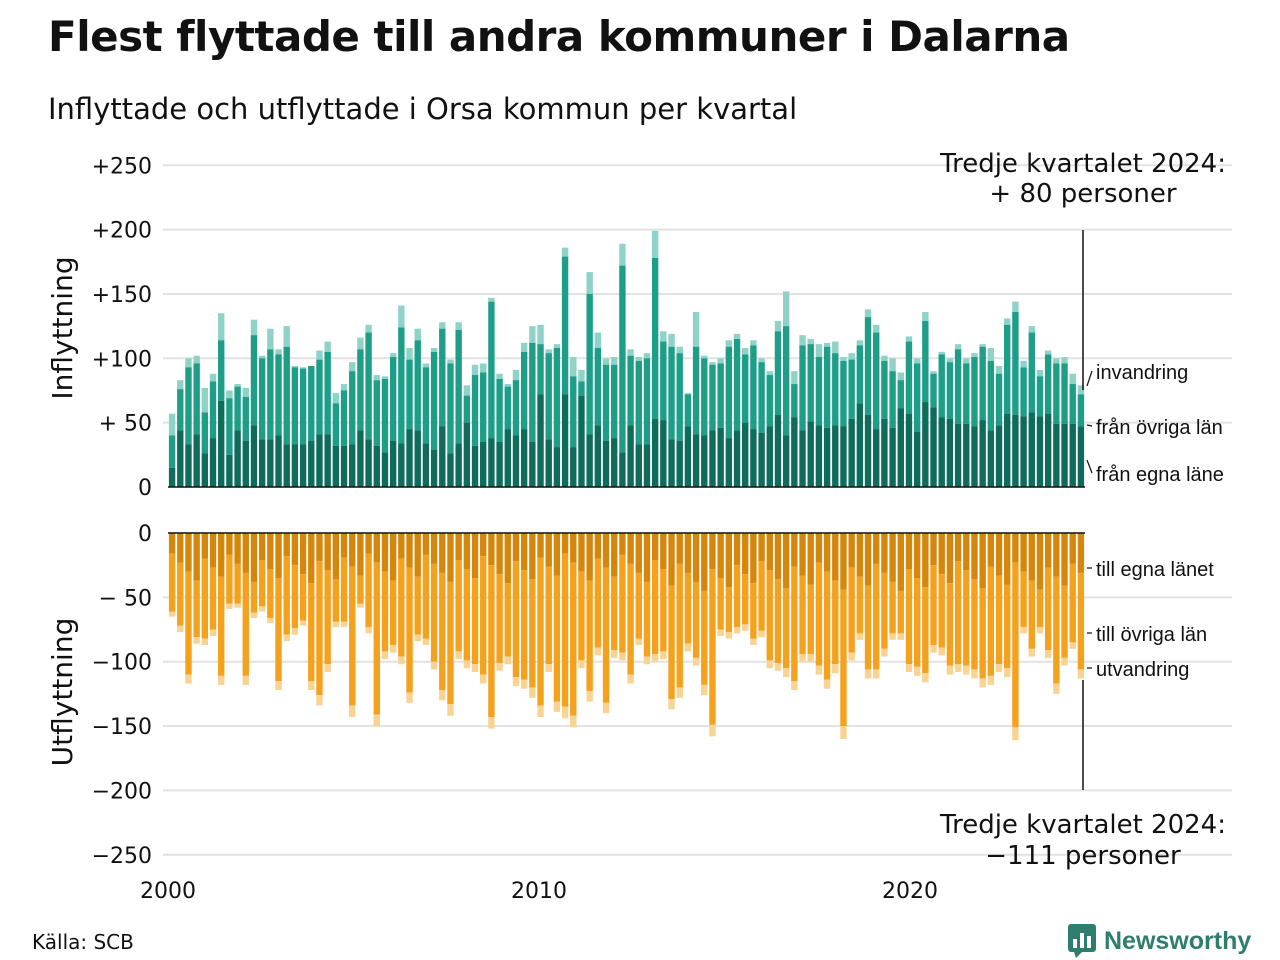 The height and width of the screenshot is (960, 1280). I want to click on latest-annotation-label: Tredje kvartalet 2024:, so click(1082, 825).